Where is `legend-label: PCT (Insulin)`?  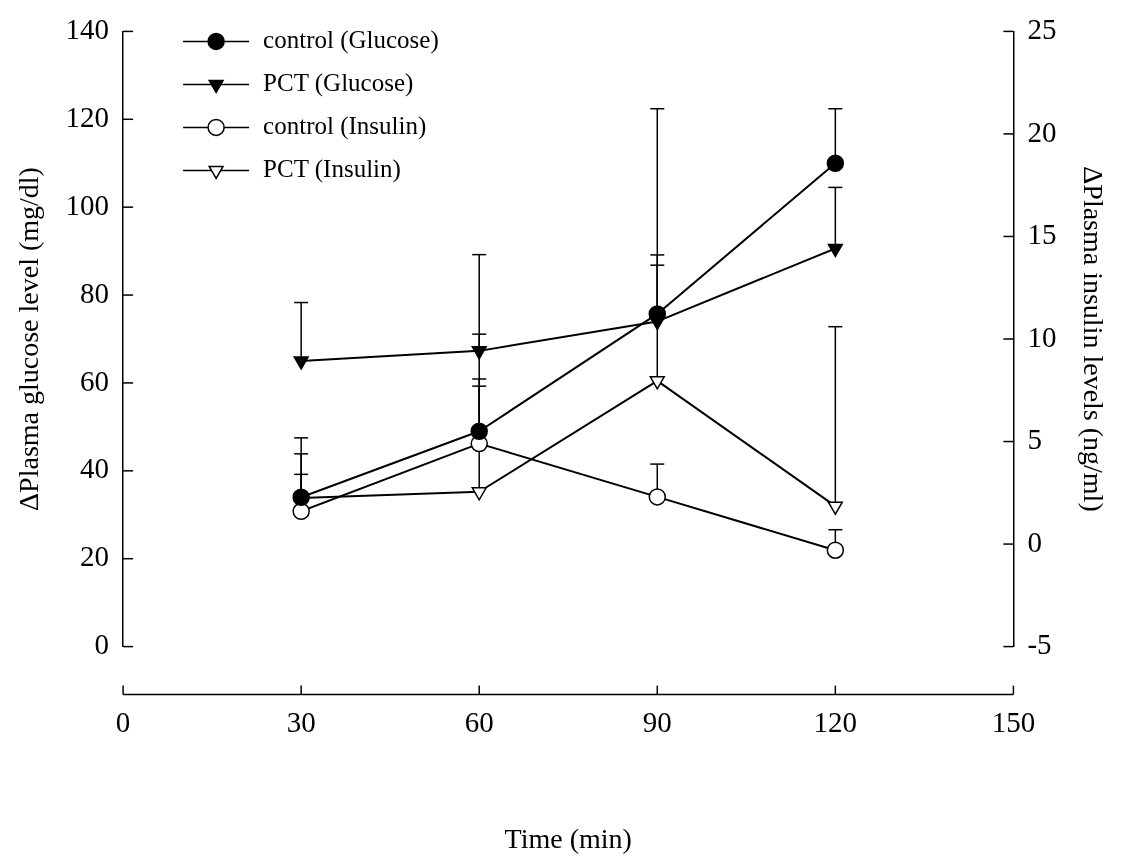
legend-label: PCT (Insulin) is located at coordinates (332, 168).